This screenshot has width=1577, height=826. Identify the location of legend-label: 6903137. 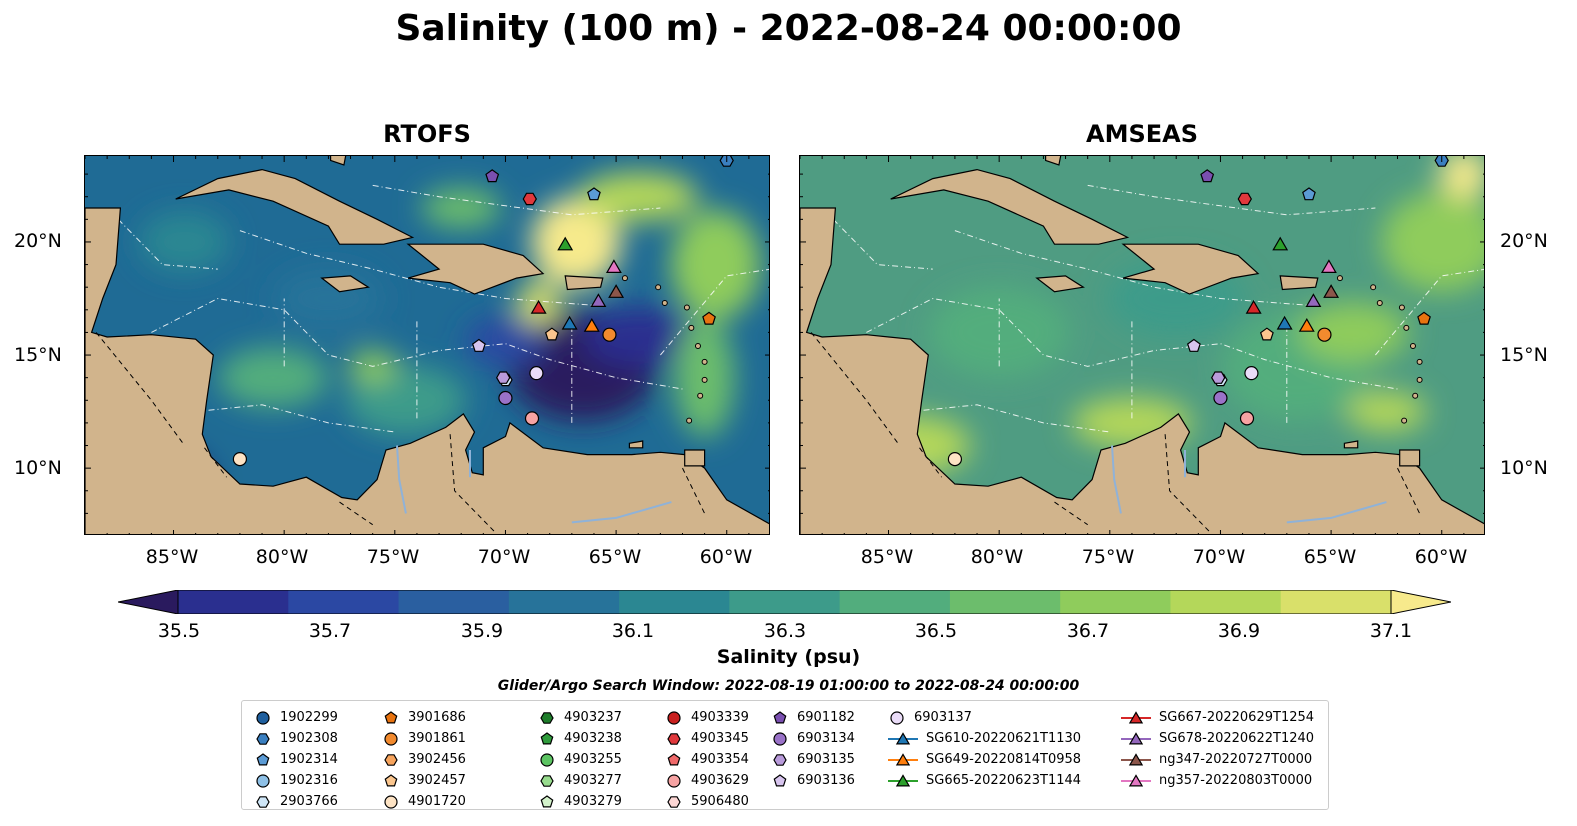
(943, 717).